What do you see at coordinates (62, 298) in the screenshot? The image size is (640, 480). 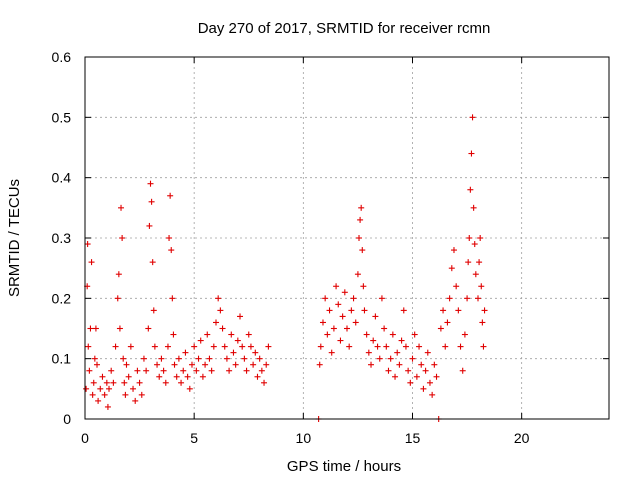 I see `y-tick-label: 0.2` at bounding box center [62, 298].